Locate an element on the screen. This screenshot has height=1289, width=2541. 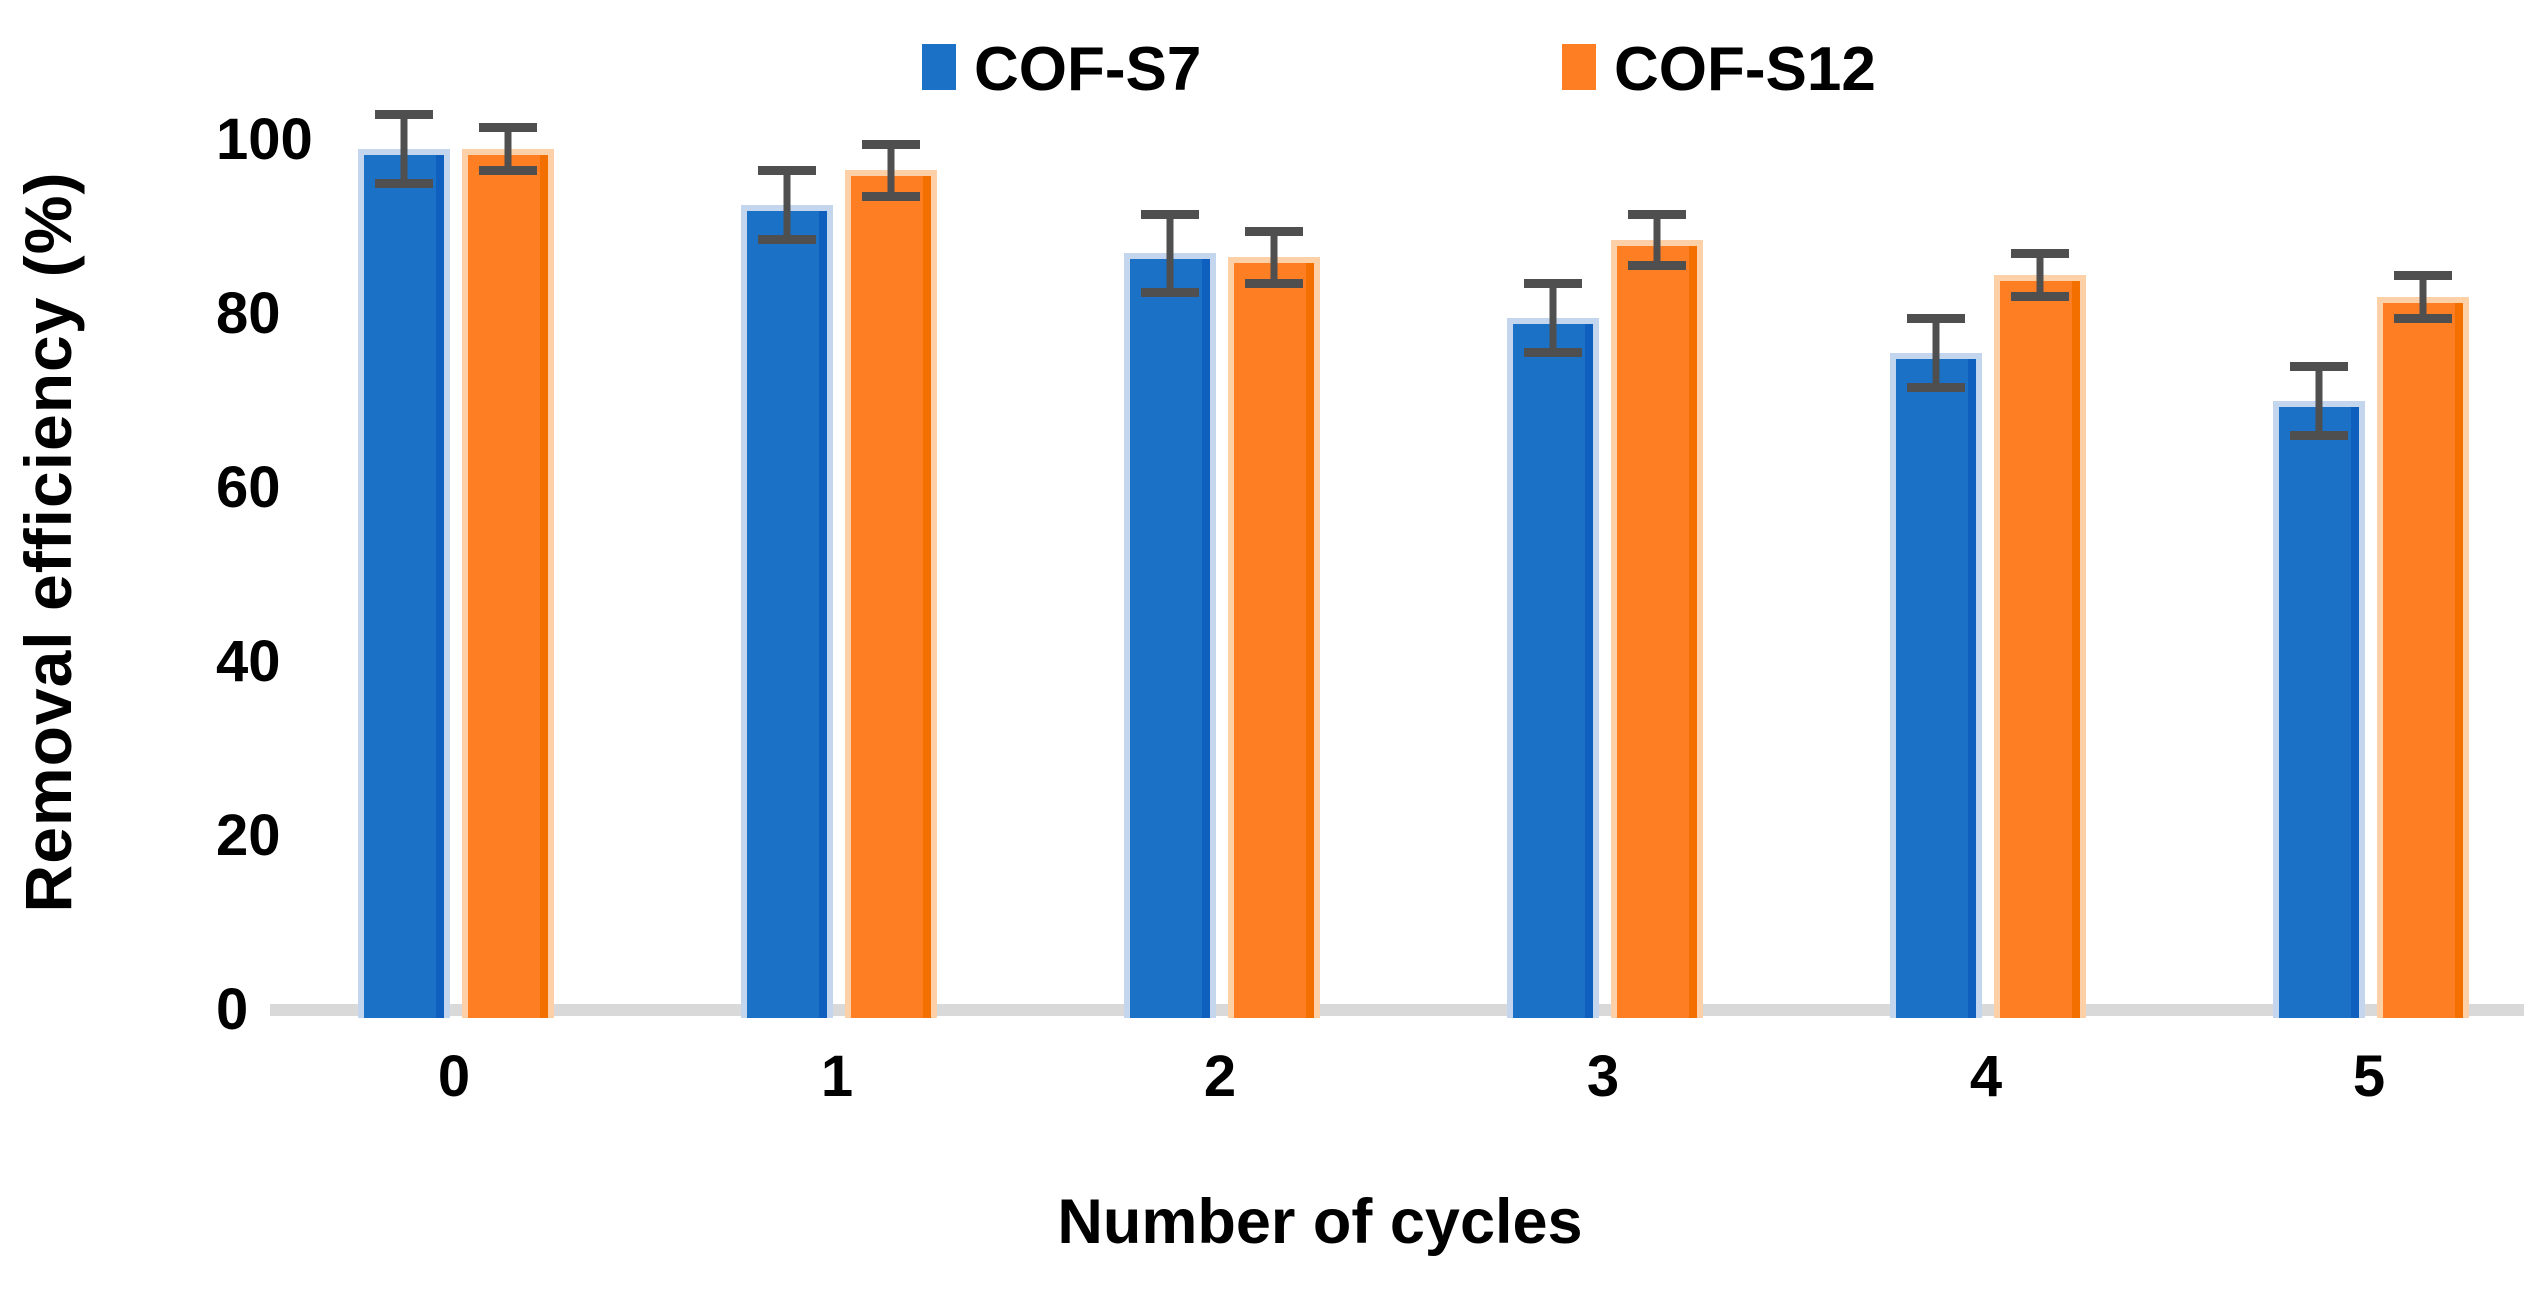
y-axis-title: Removal efficiency (%) is located at coordinates (48, 542).